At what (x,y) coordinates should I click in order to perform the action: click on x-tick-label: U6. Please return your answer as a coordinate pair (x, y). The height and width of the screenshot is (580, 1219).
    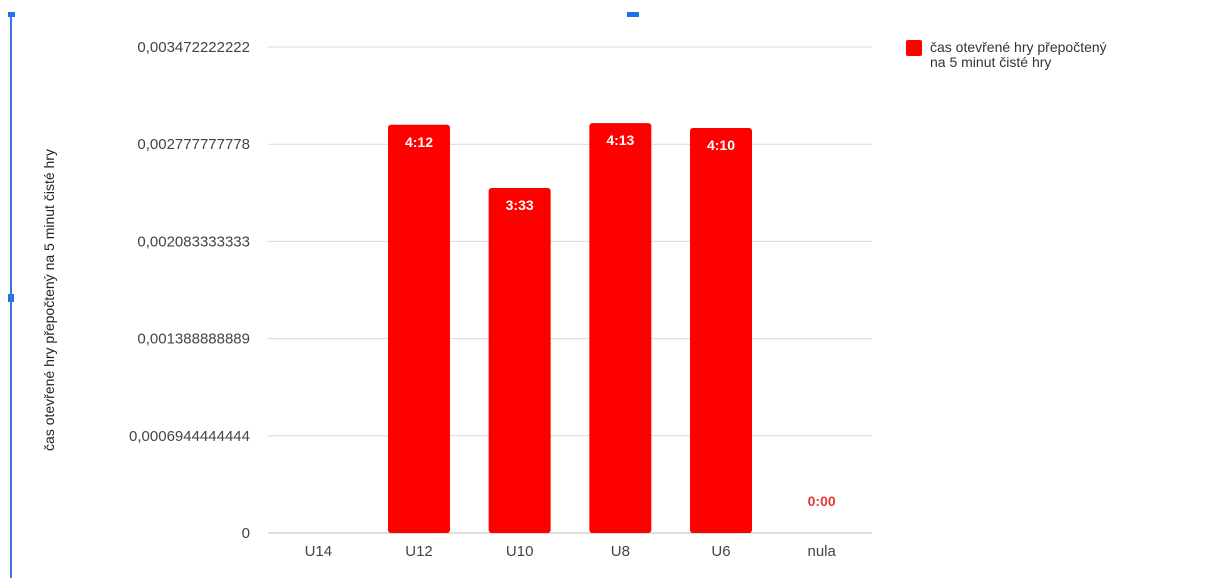
    Looking at the image, I should click on (720, 551).